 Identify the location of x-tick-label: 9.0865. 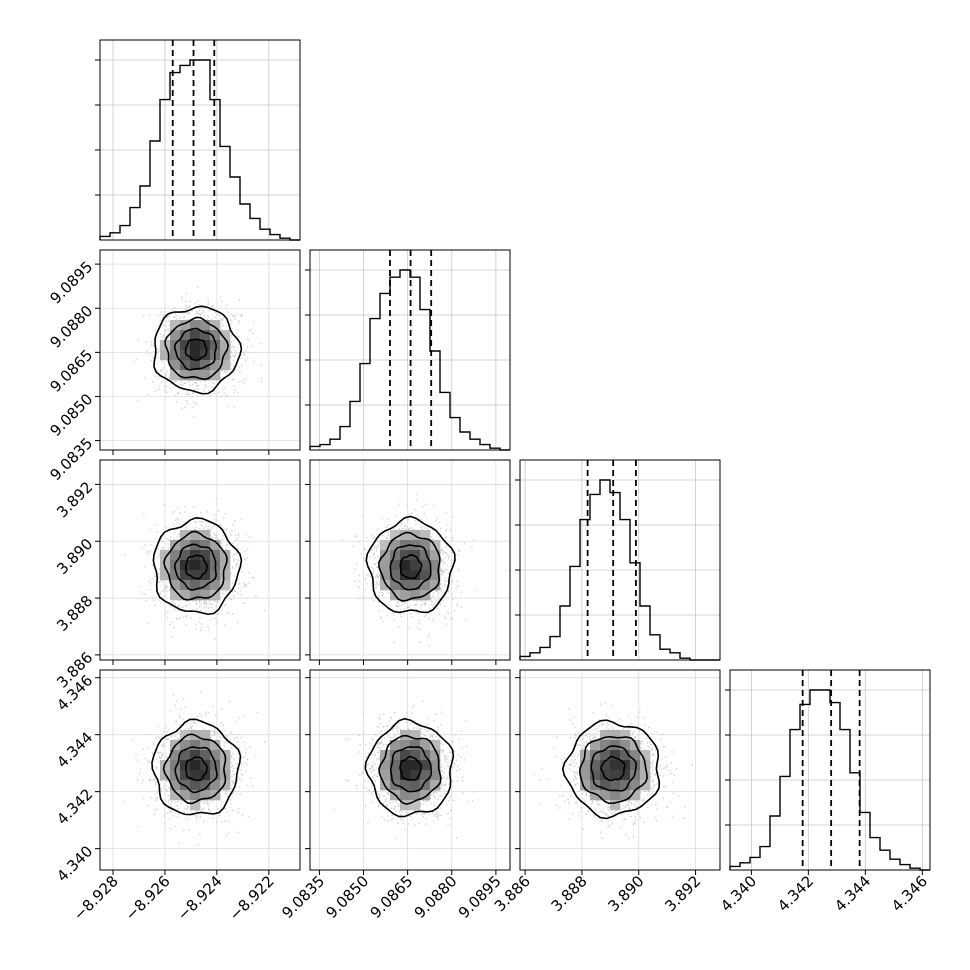
(392, 897).